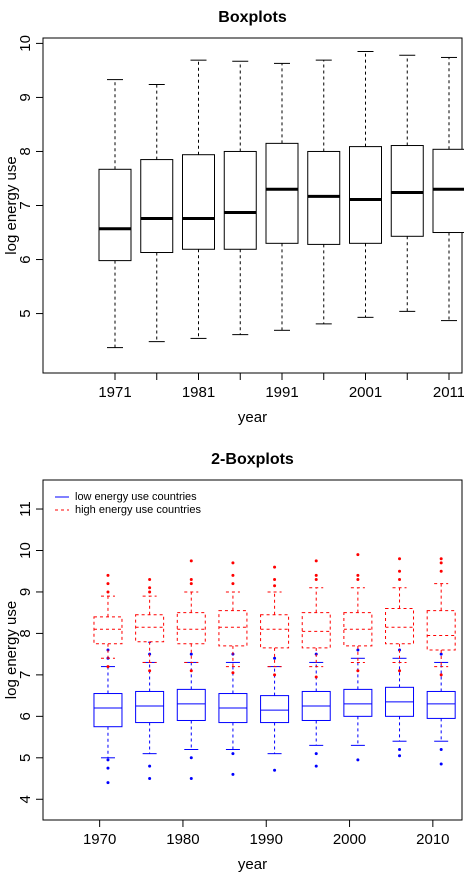 Image resolution: width=464 pixels, height=880 pixels. I want to click on y-tick-label: 11, so click(25, 509).